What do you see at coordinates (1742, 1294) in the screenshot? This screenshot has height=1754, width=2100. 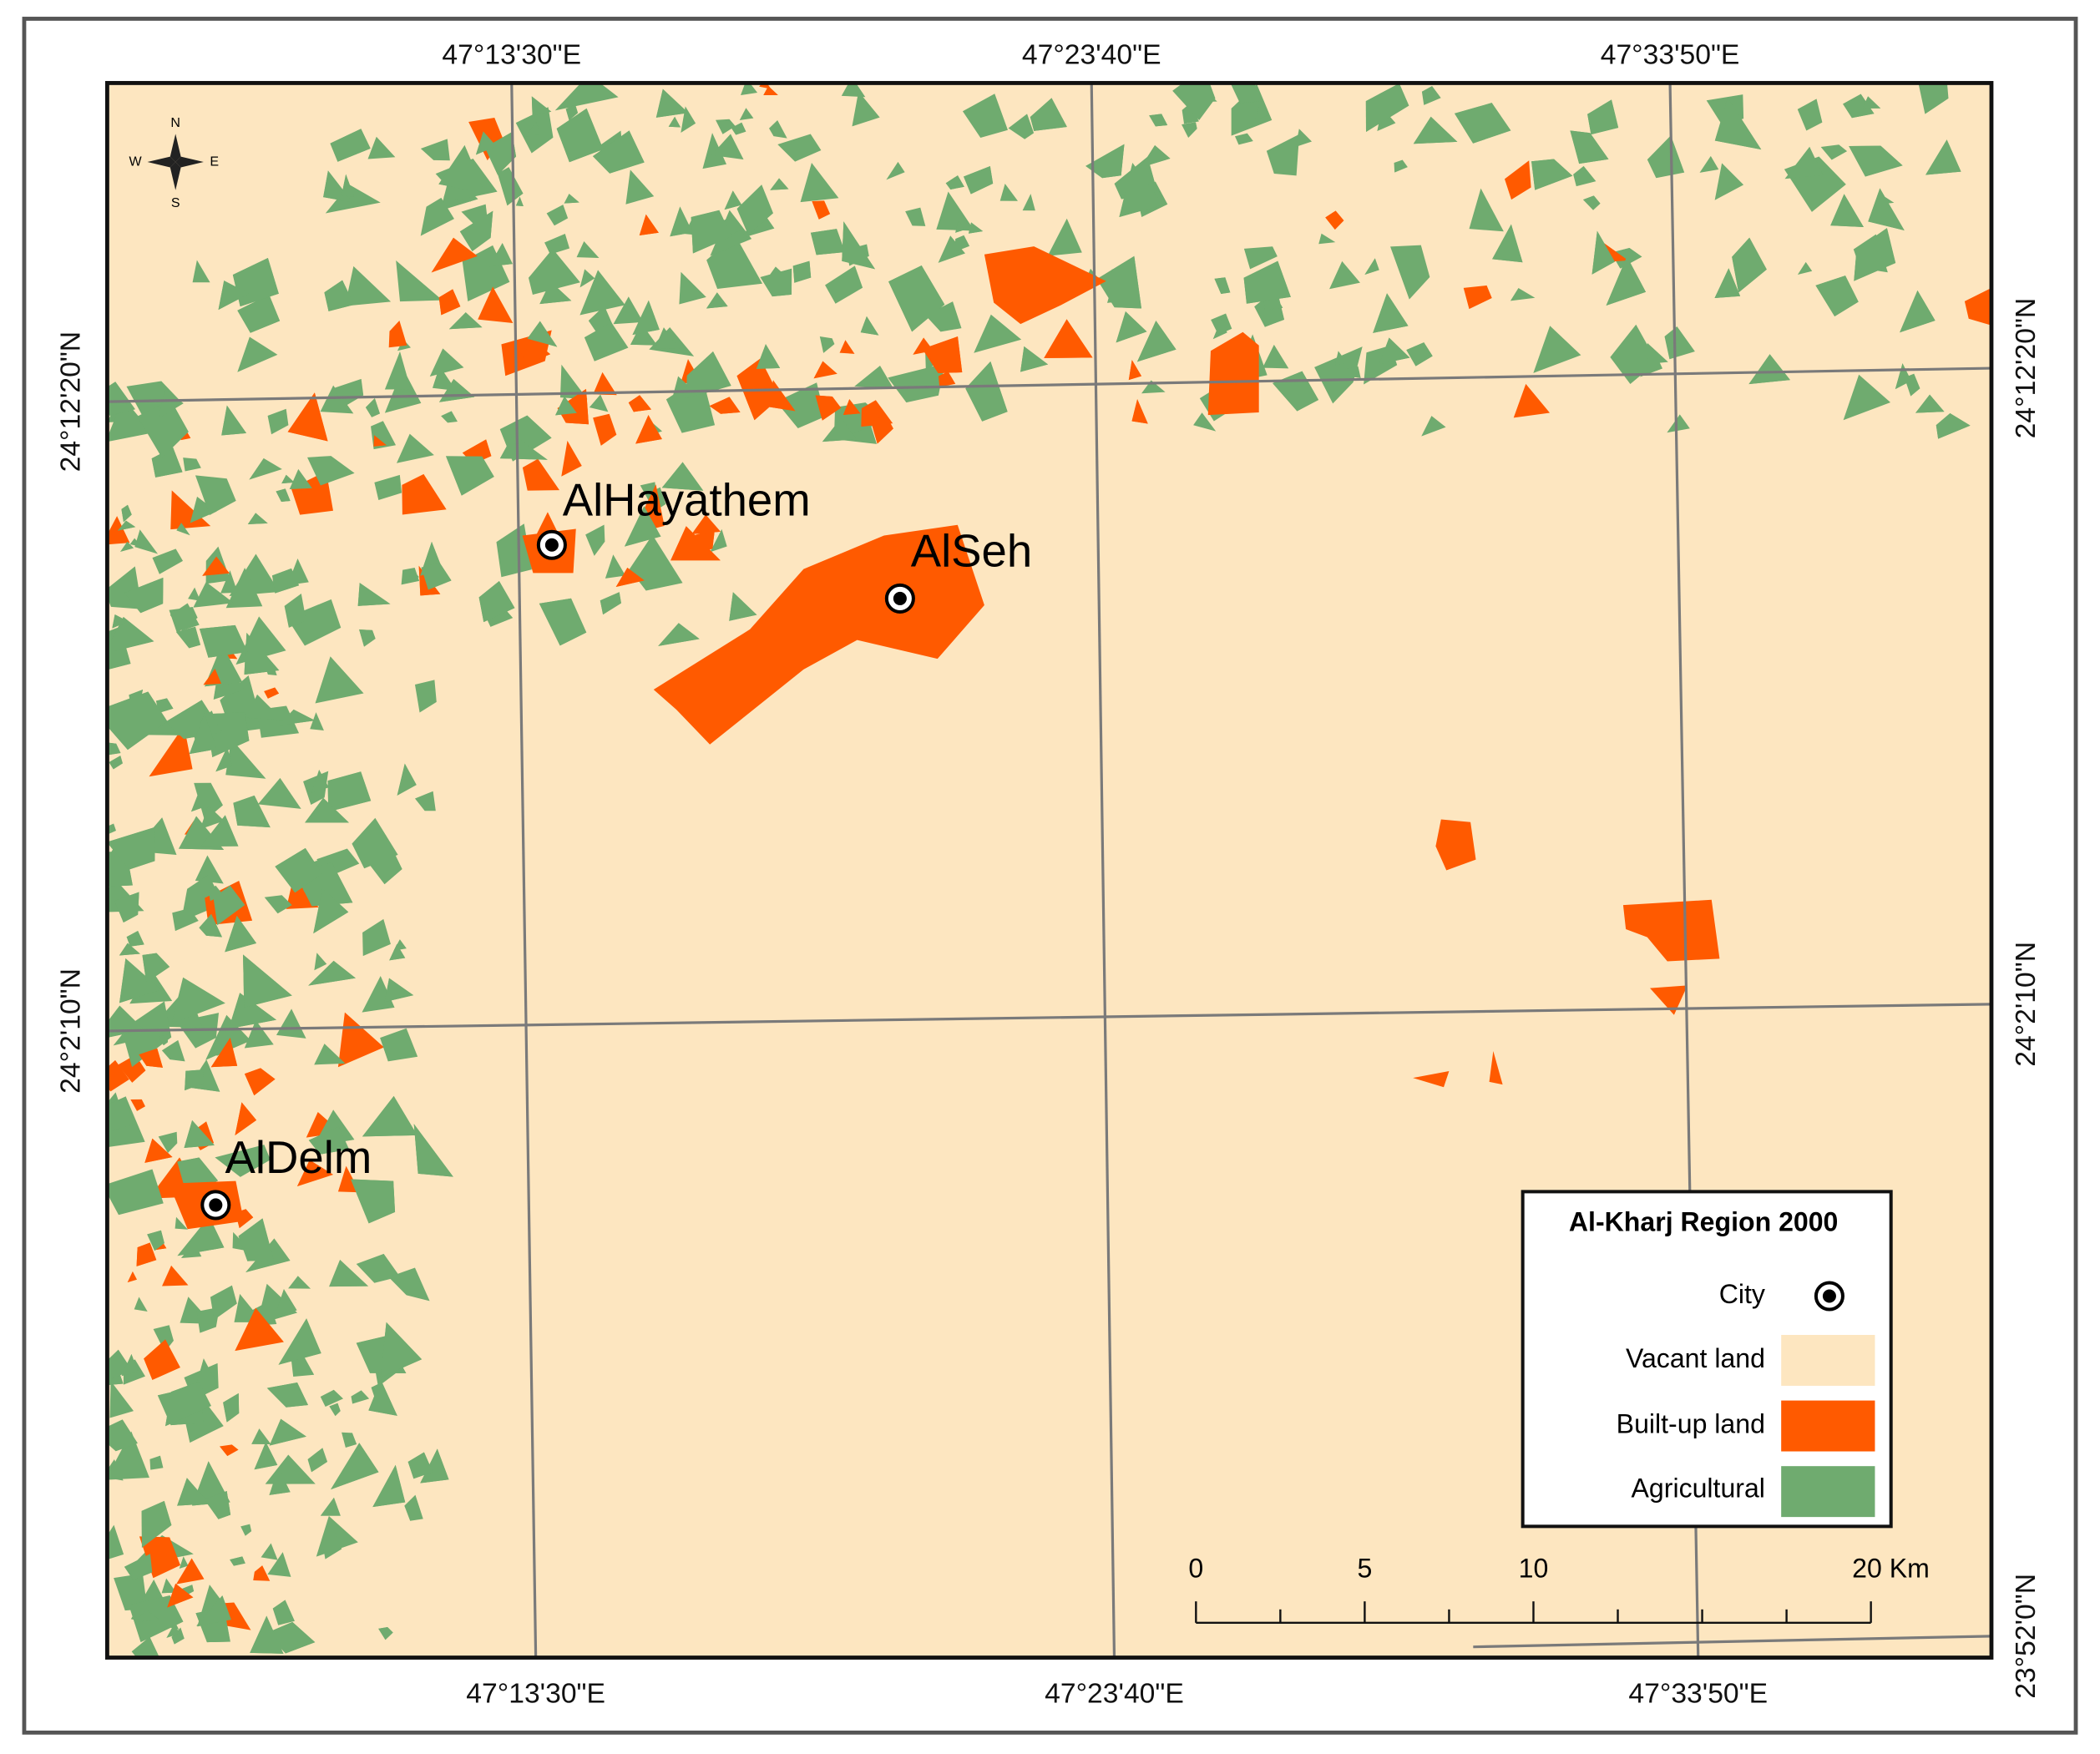 I see `legend-label: City` at bounding box center [1742, 1294].